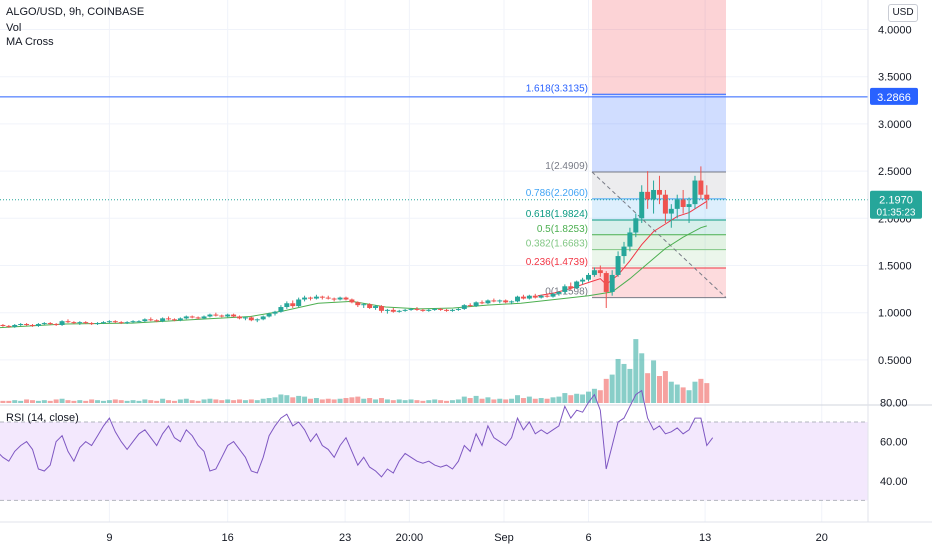 The image size is (932, 550). I want to click on bar-countdown: 01:35:23, so click(896, 213).